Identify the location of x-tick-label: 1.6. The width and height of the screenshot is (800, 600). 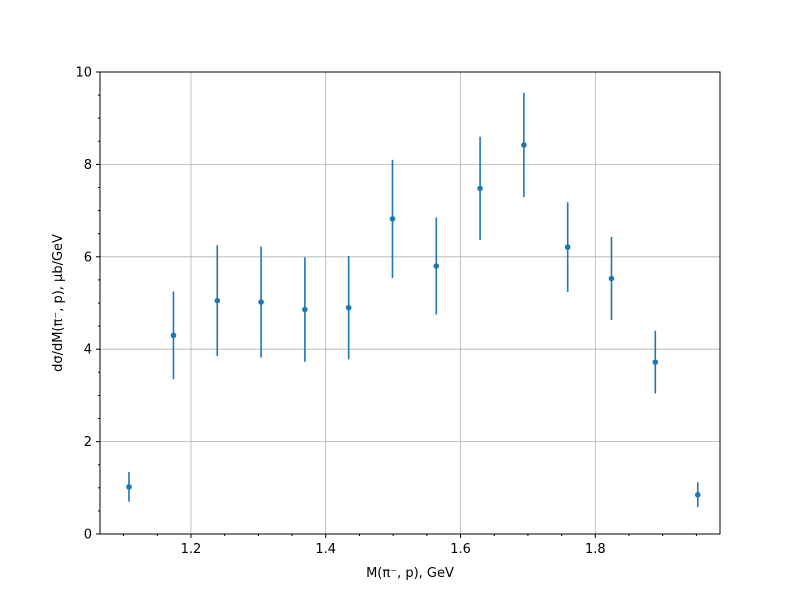
(460, 549).